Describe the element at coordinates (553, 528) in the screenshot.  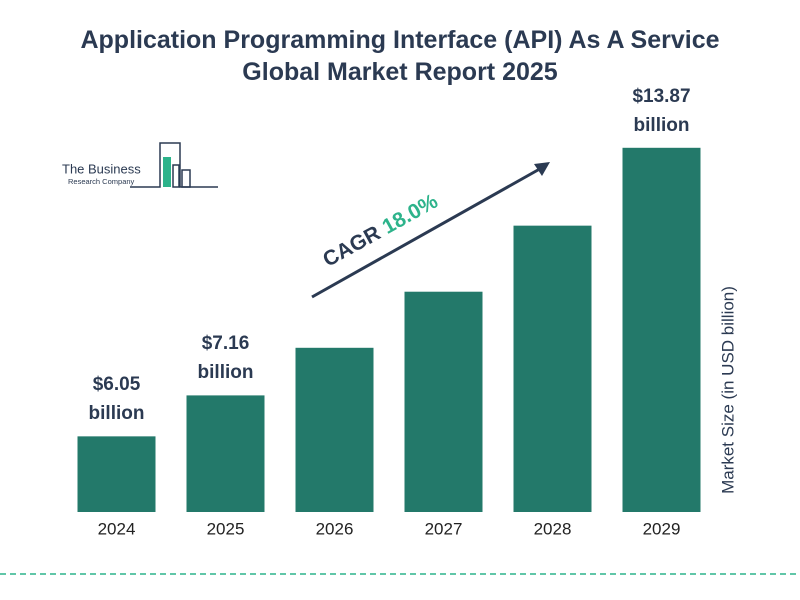
I see `x-tick-label: 2028` at that location.